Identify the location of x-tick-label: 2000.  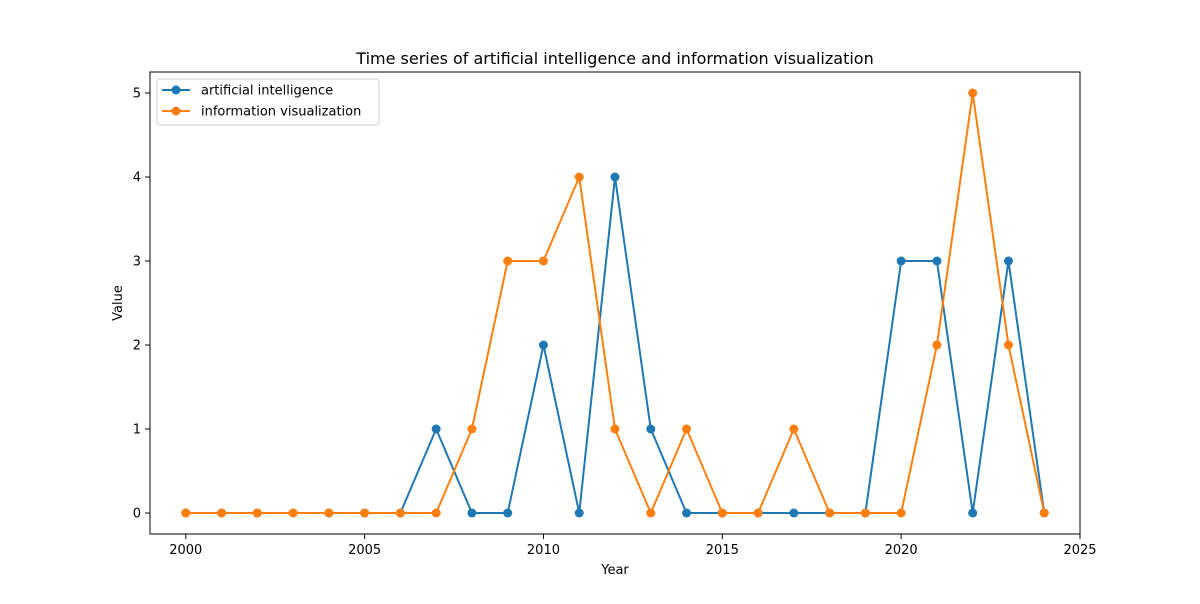
(185, 550).